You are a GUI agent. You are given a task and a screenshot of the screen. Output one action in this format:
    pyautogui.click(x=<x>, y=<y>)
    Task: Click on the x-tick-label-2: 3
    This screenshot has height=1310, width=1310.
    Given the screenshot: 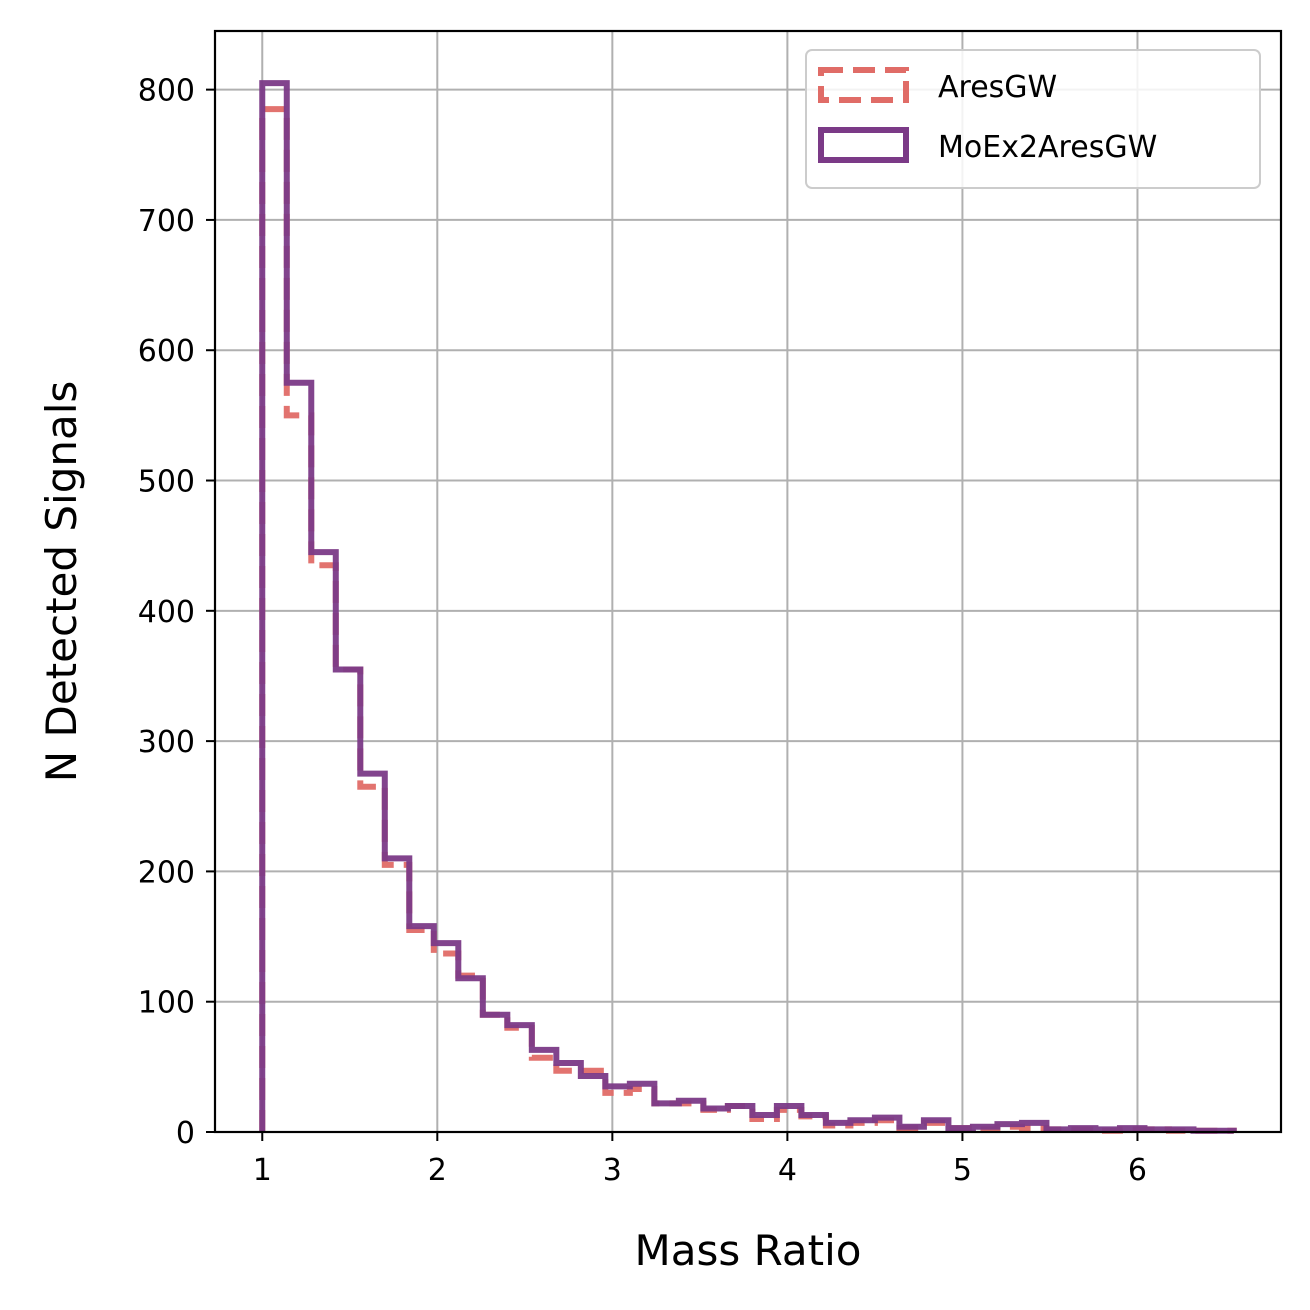 What is the action you would take?
    pyautogui.click(x=612, y=1170)
    